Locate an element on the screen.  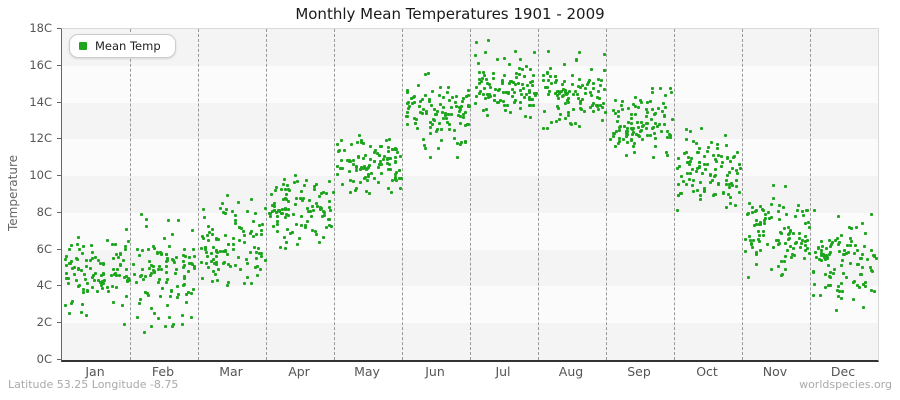
legend-label: Mean Temp is located at coordinates (128, 46).